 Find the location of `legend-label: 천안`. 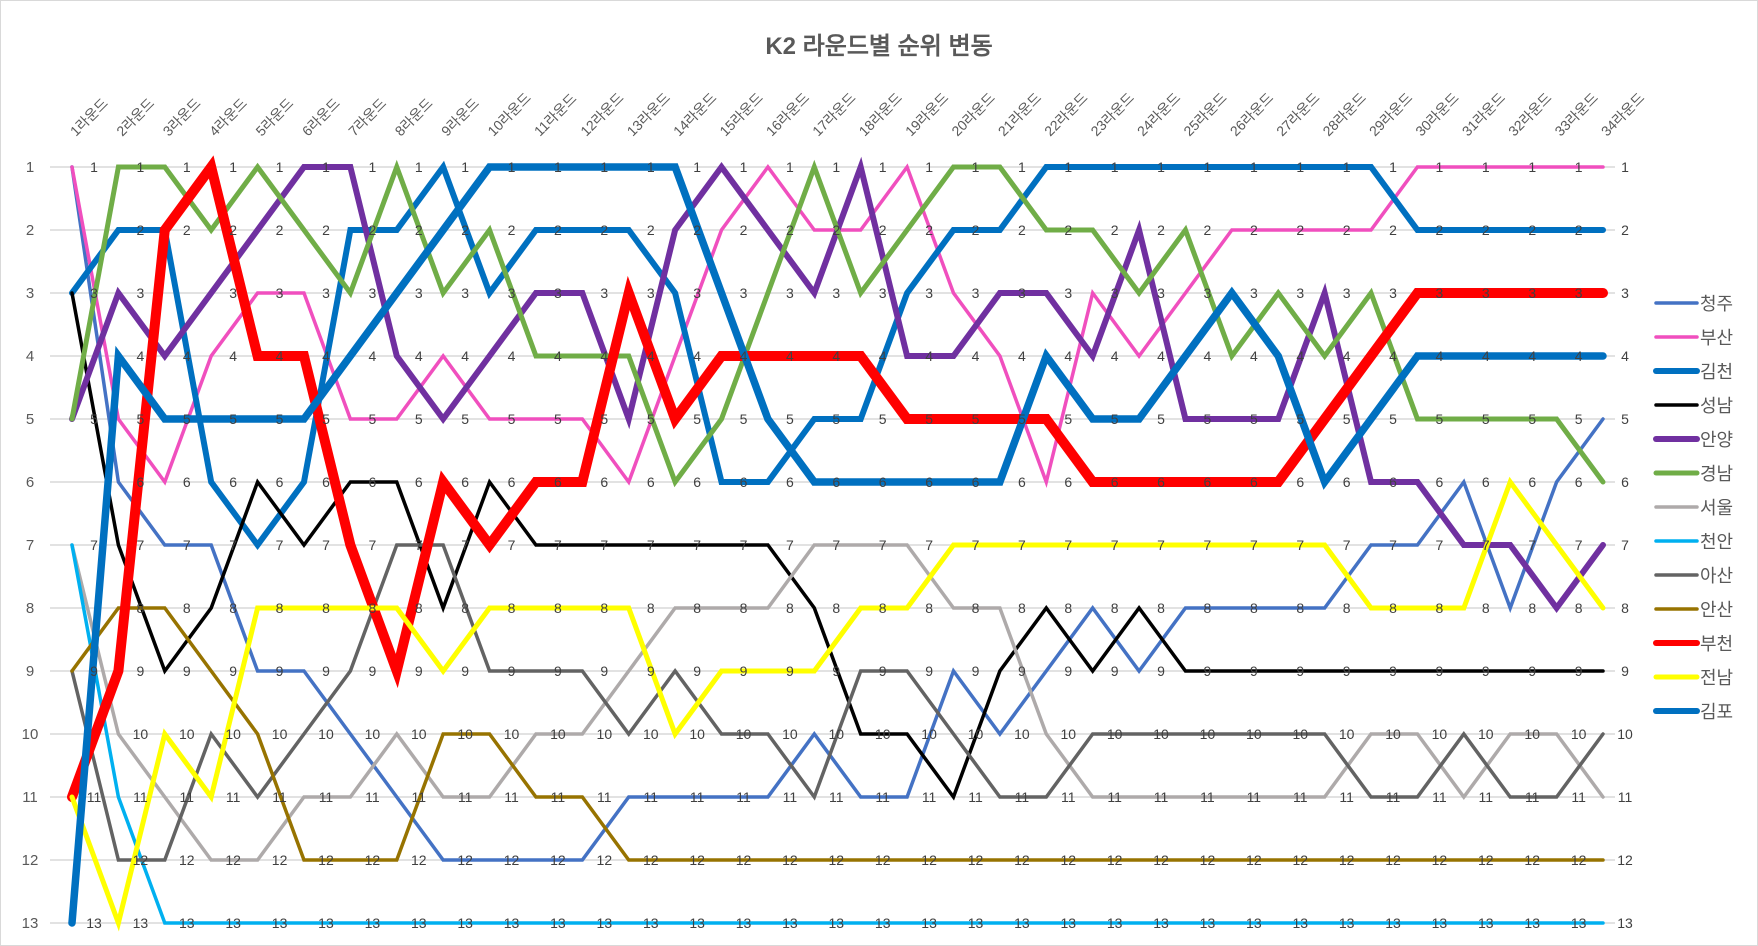

legend-label: 천안 is located at coordinates (1716, 542).